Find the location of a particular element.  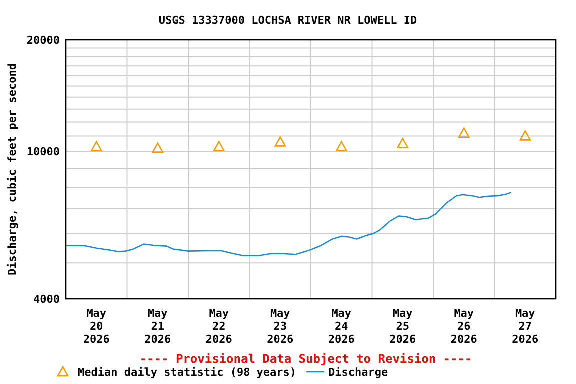

x-tick-label: May 22 2026 is located at coordinates (219, 326).